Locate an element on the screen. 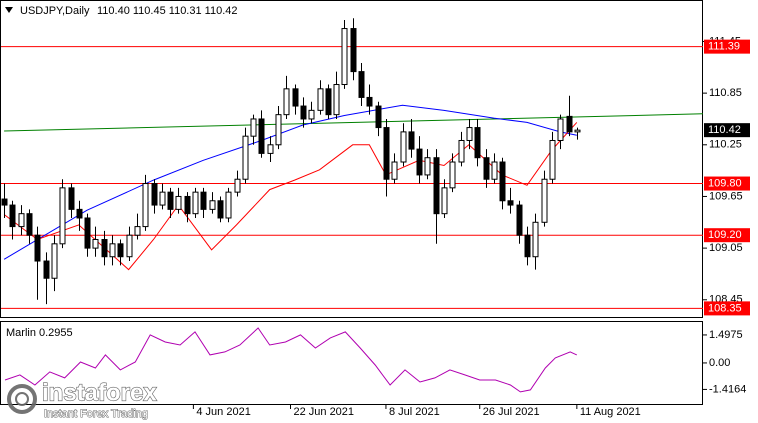  watermark-logo-inner is located at coordinates (22, 399).